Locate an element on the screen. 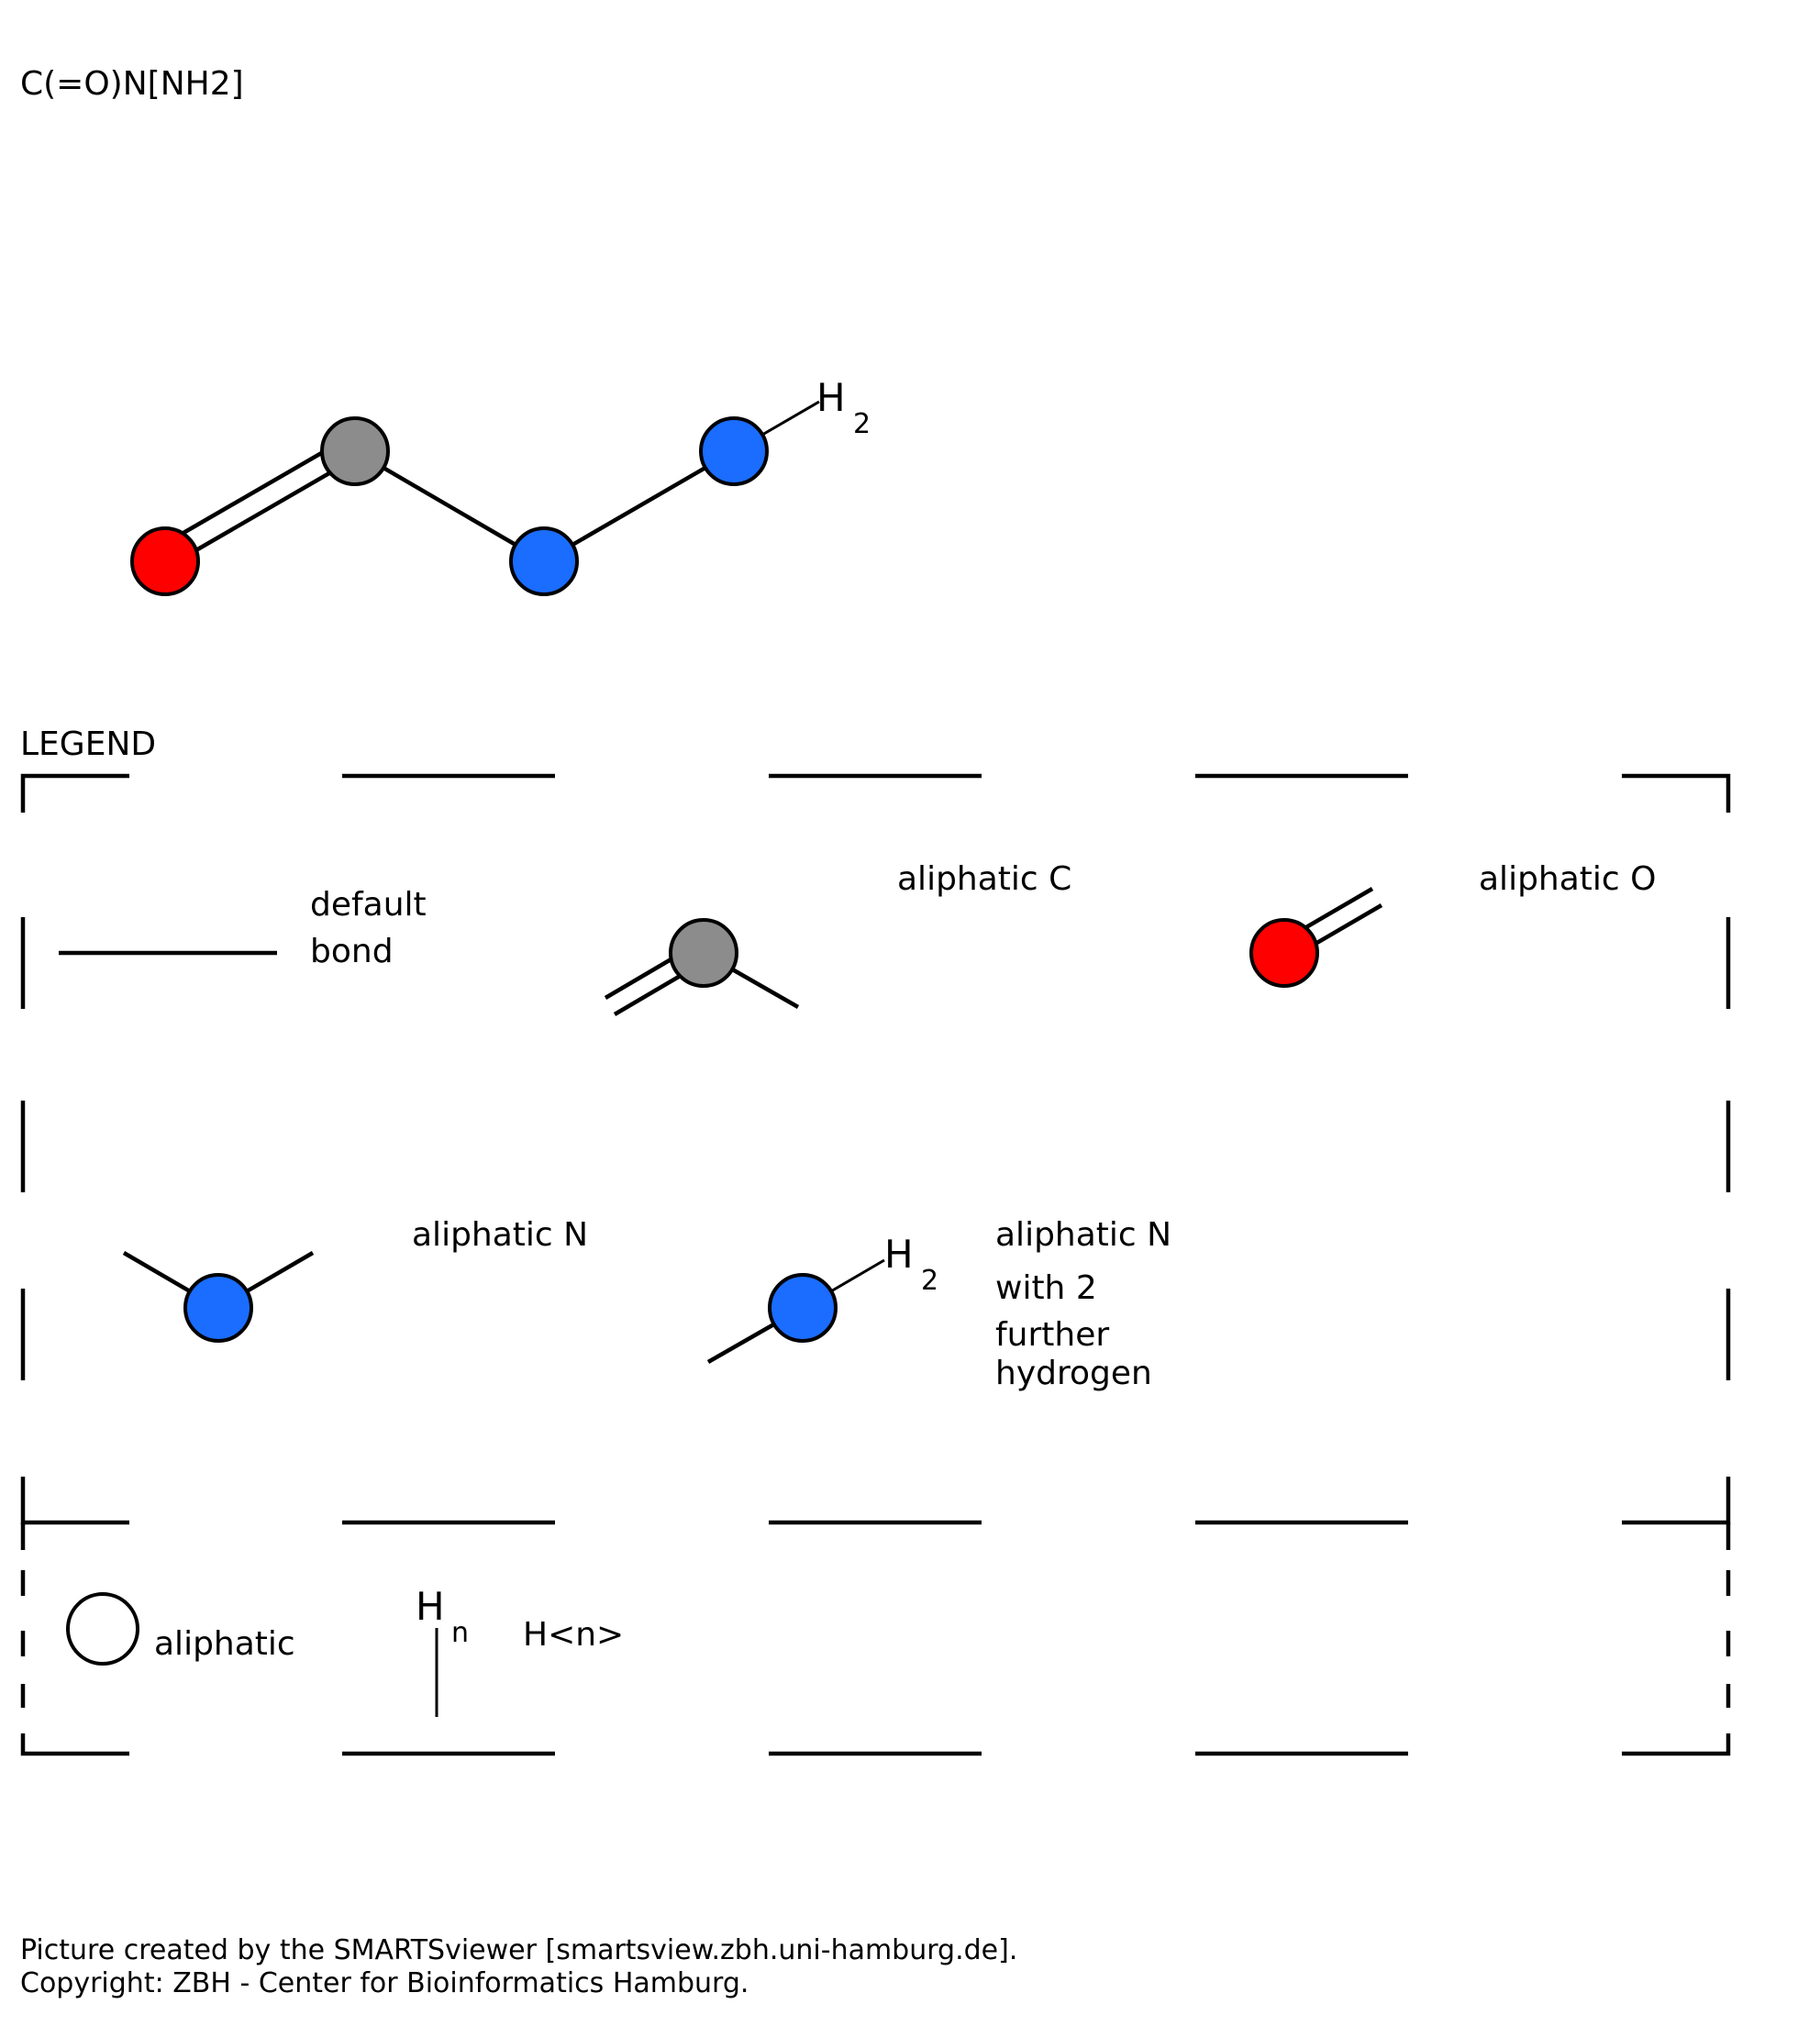 The height and width of the screenshot is (2026, 1820). nitrogen-nh2-atom is located at coordinates (734, 451).